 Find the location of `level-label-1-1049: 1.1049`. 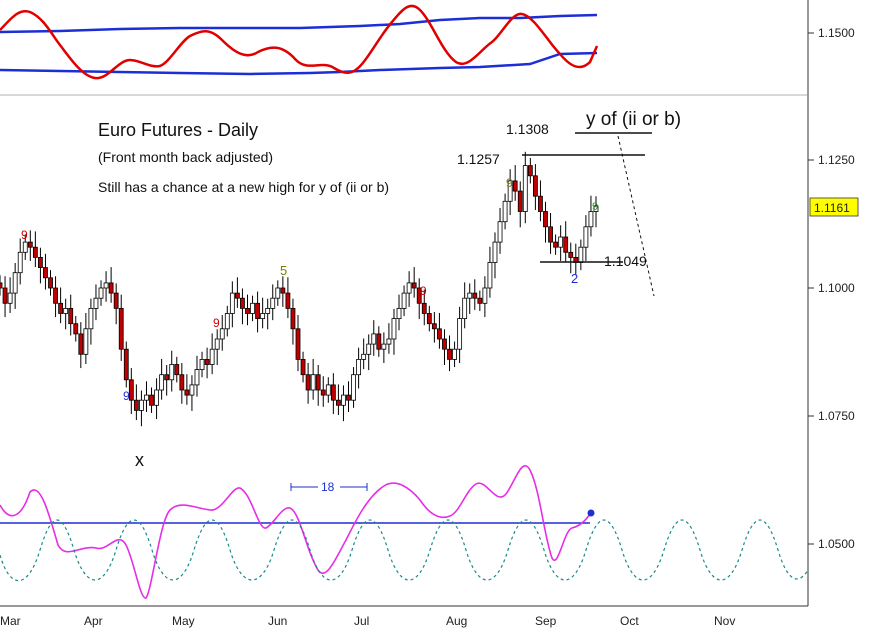

level-label-1-1049: 1.1049 is located at coordinates (625, 261).